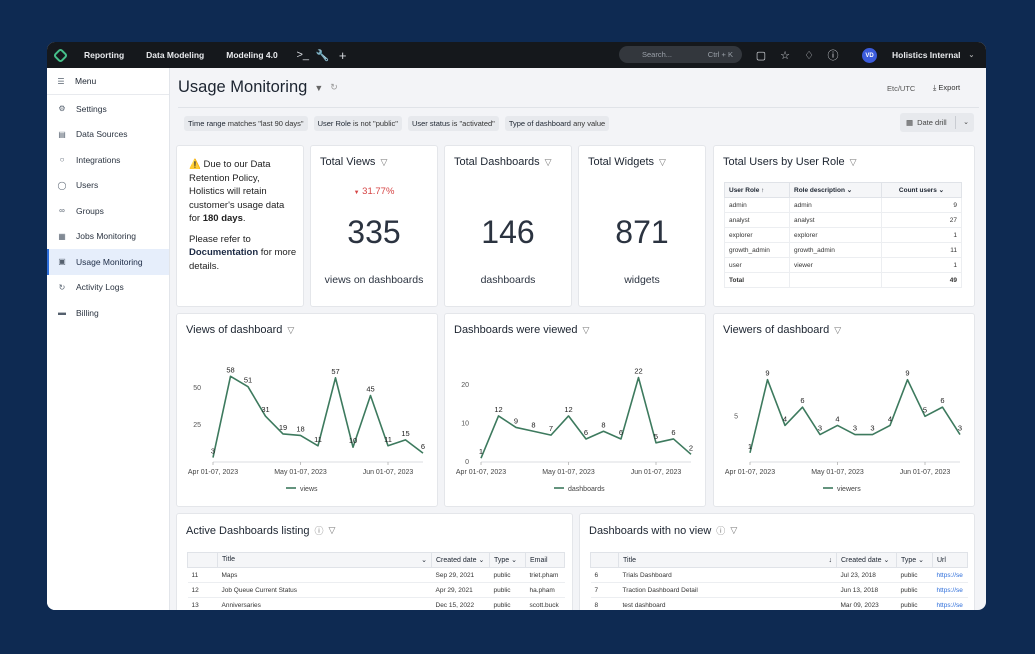 Image resolution: width=1035 pixels, height=654 pixels. I want to click on holistics-logo, so click(60, 55).